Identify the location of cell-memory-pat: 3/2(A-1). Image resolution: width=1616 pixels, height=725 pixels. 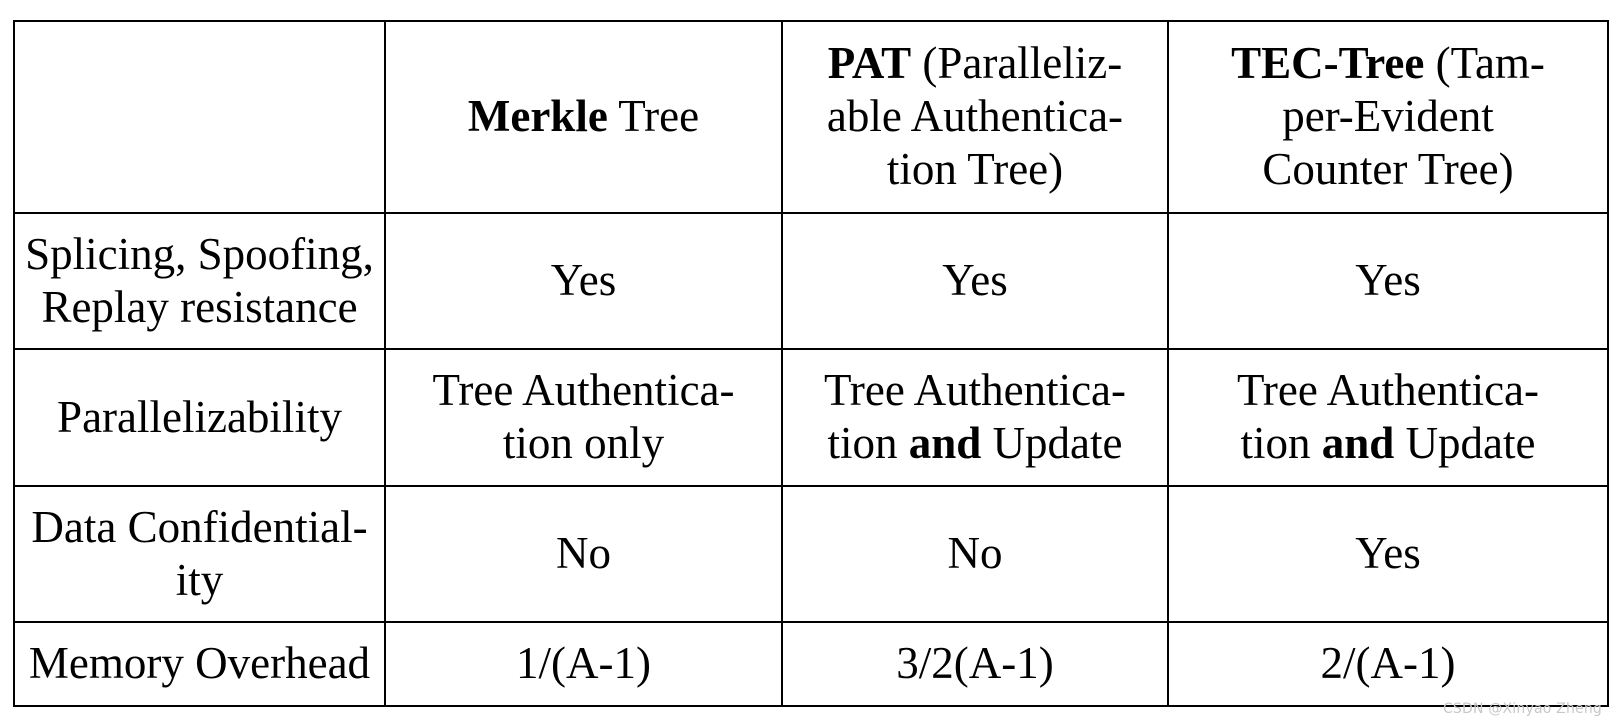
(975, 664).